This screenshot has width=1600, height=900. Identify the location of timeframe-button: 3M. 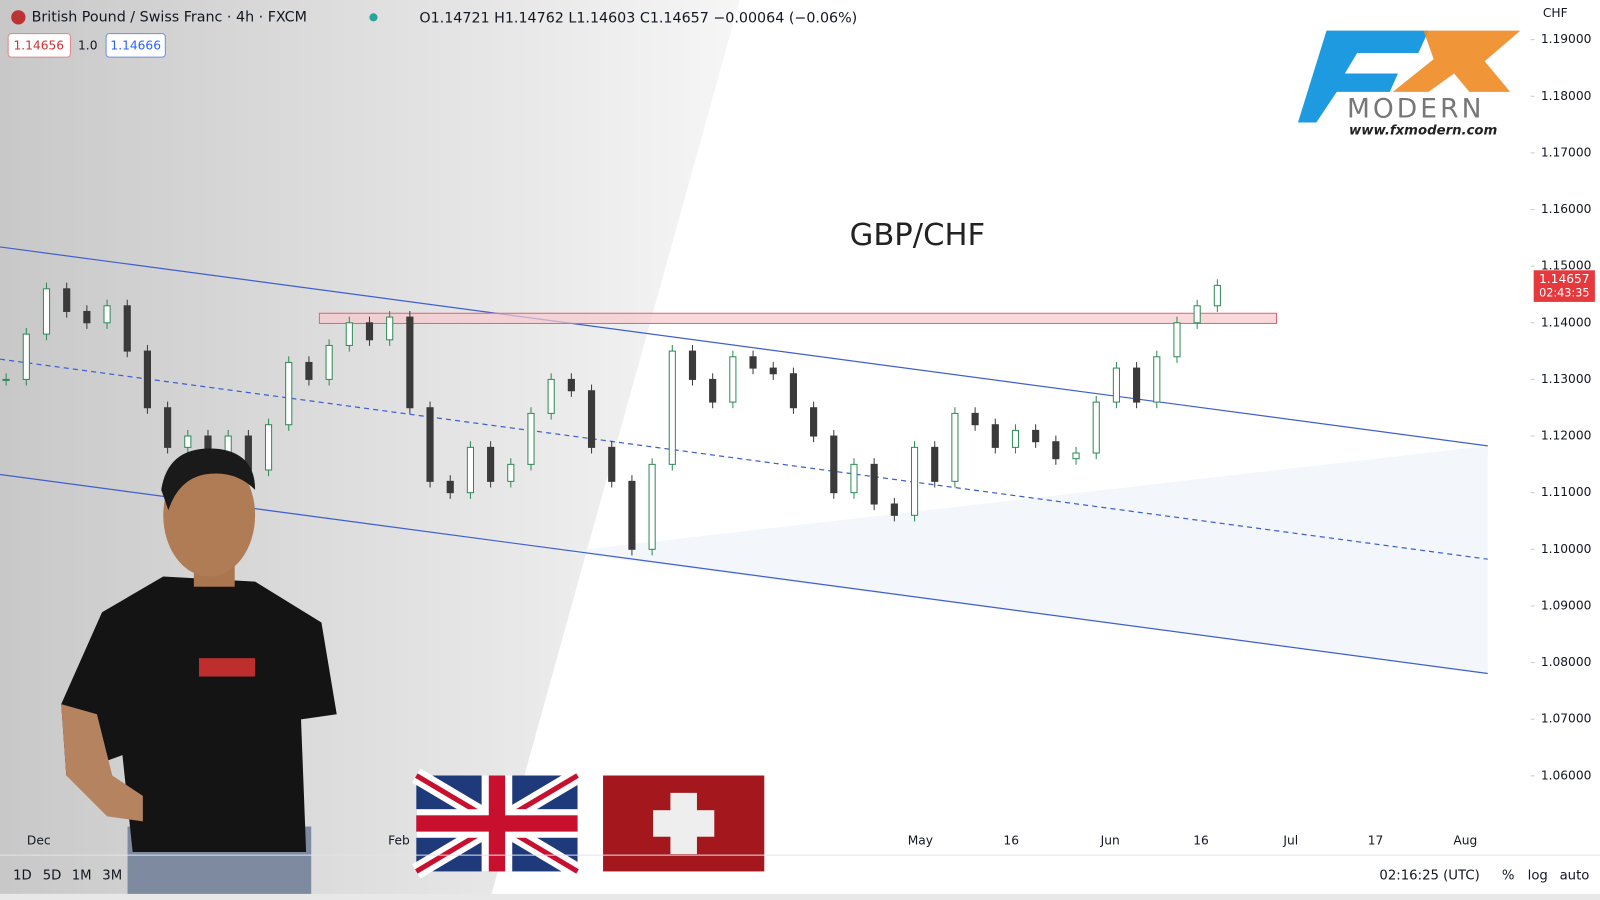
(112, 876).